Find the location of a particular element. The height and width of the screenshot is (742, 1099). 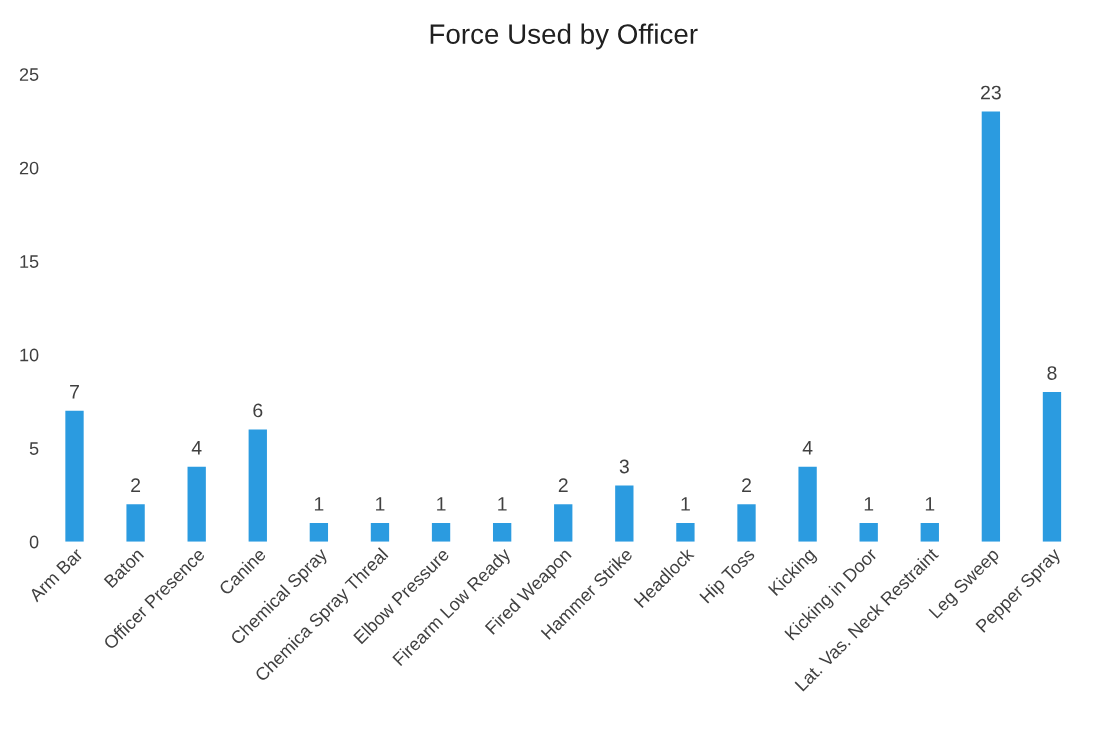

chart-title: Force Used by Officer is located at coordinates (564, 36).